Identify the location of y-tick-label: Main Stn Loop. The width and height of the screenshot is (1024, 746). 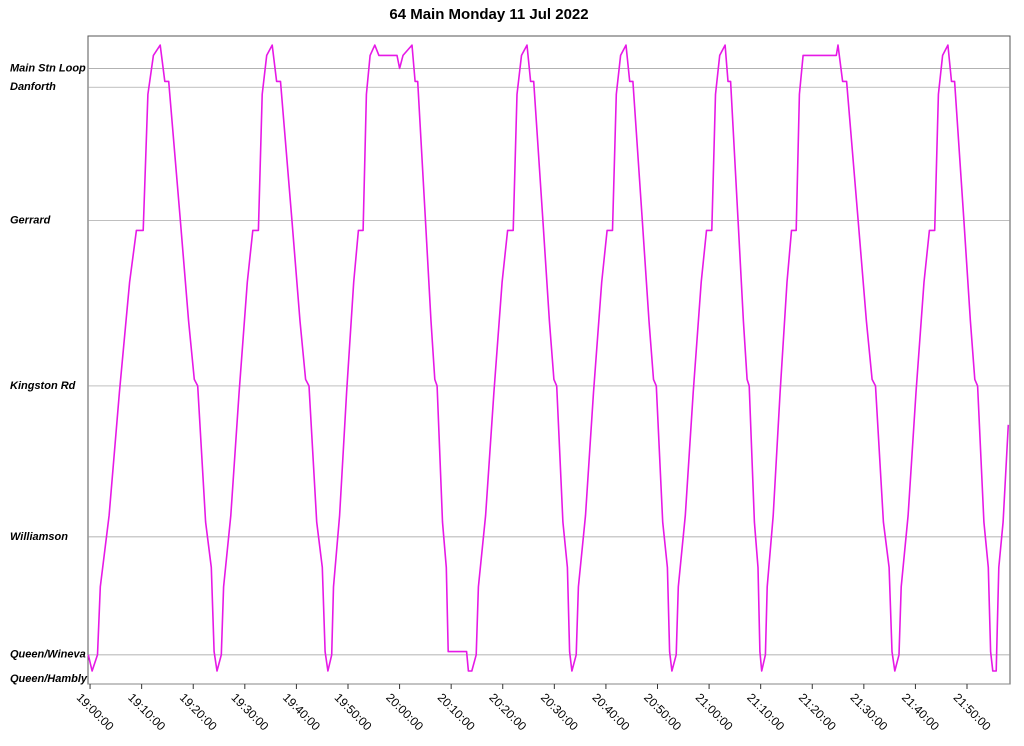
(48, 68).